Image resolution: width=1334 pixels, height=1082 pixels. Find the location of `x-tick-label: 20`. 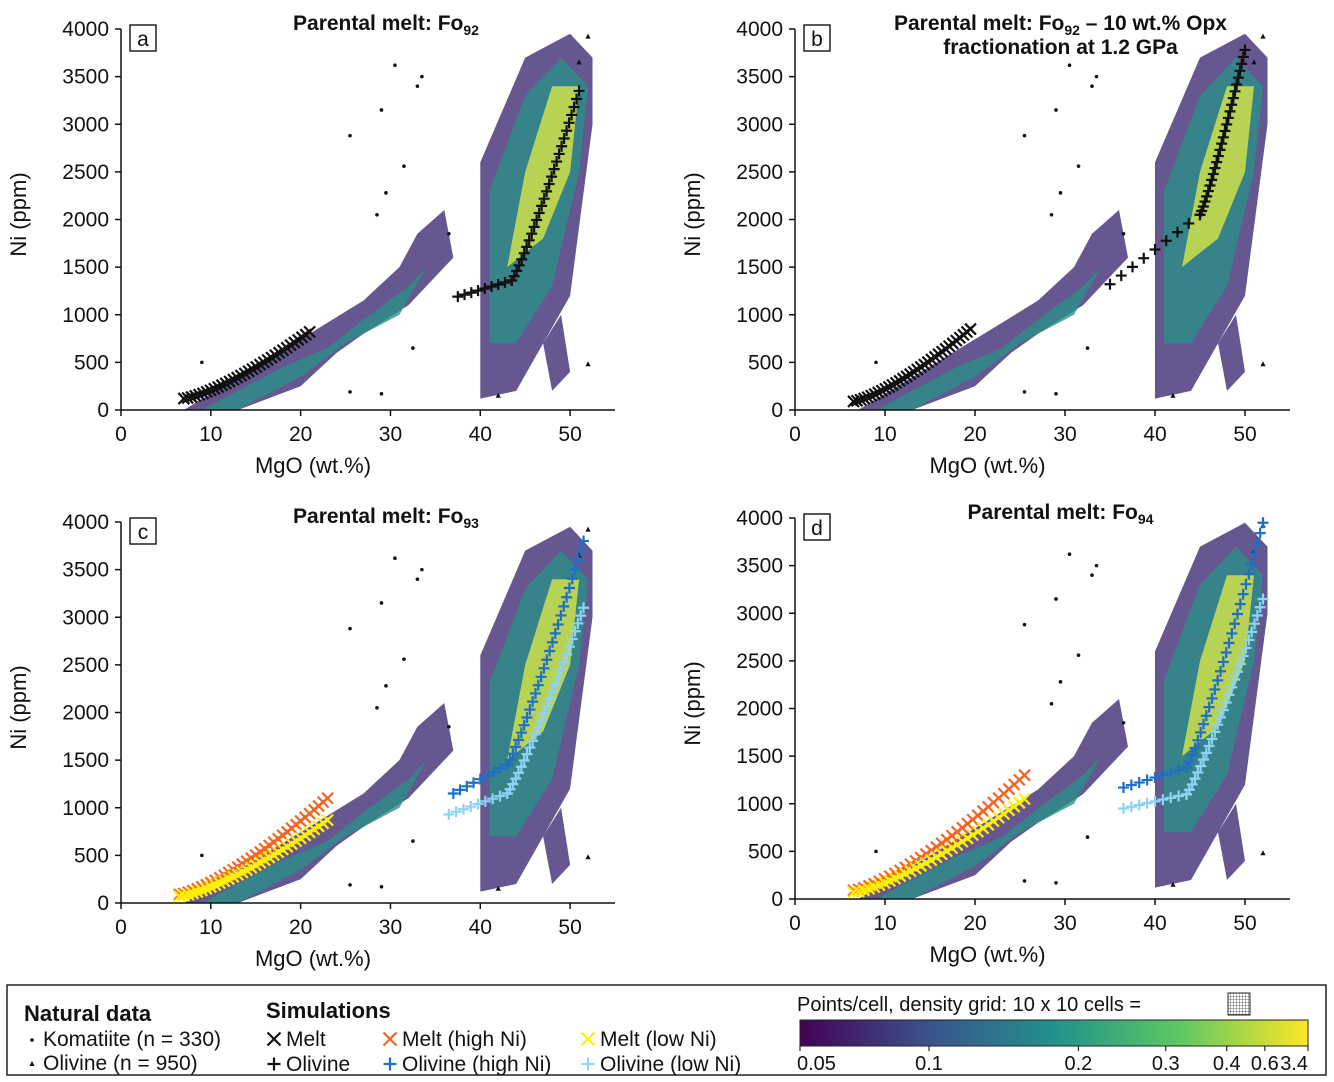

x-tick-label: 20 is located at coordinates (300, 927).